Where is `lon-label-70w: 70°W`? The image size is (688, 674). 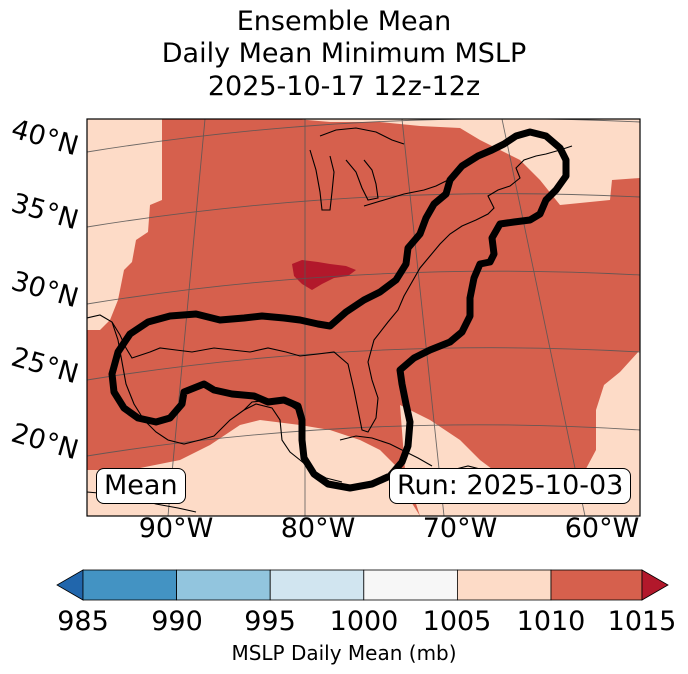 lon-label-70w: 70°W is located at coordinates (460, 528).